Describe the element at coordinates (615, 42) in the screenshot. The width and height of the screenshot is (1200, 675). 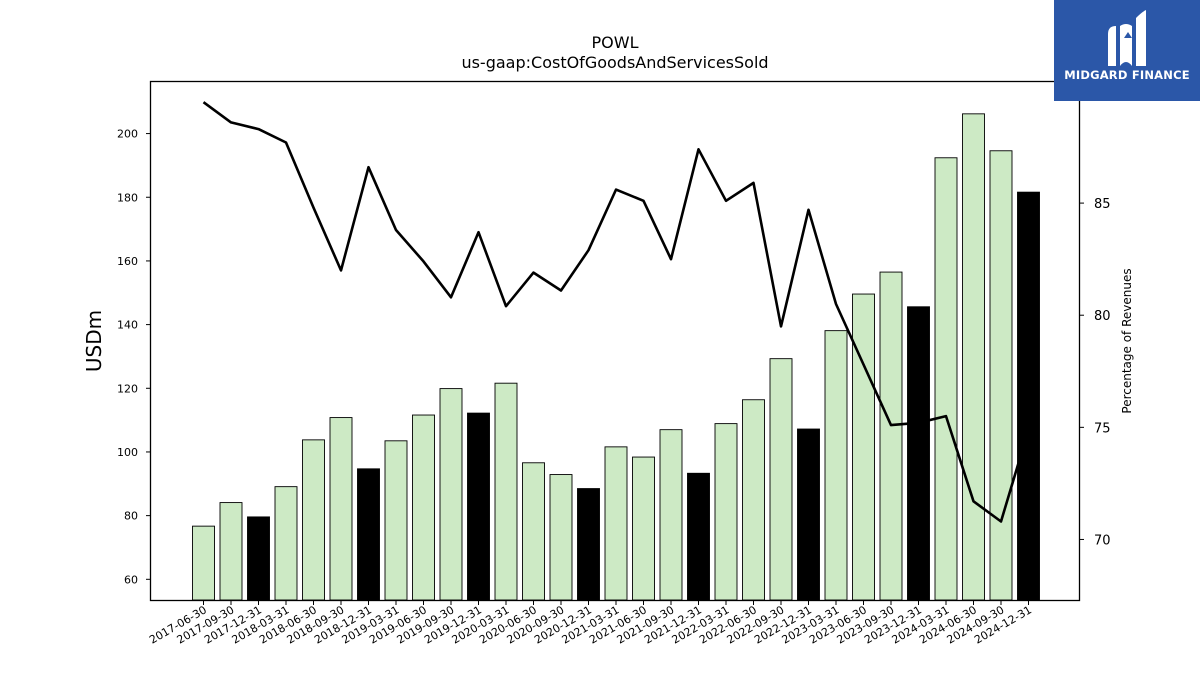
I see `chart-title: POWL` at that location.